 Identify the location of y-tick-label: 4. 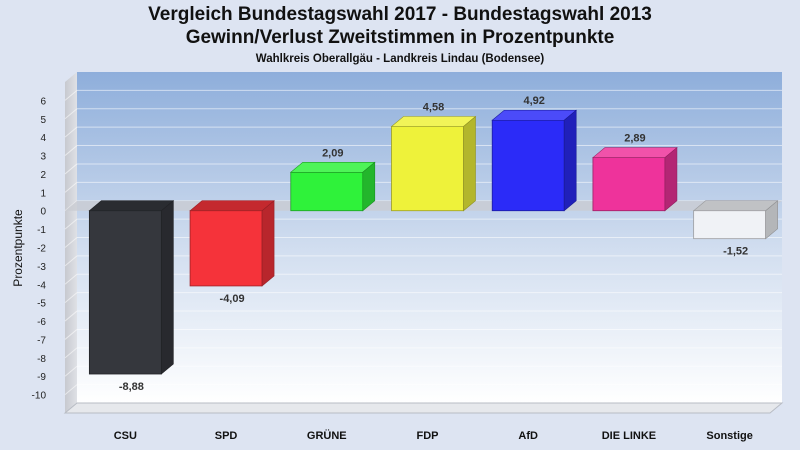
(43, 138).